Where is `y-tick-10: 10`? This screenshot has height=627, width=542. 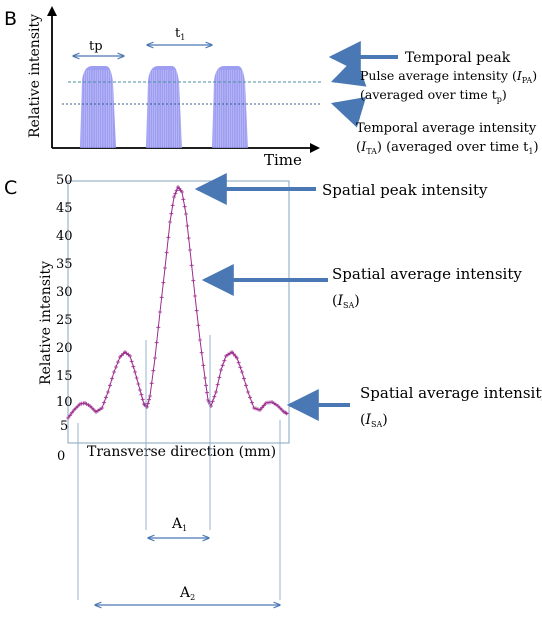
y-tick-10: 10 is located at coordinates (64, 402).